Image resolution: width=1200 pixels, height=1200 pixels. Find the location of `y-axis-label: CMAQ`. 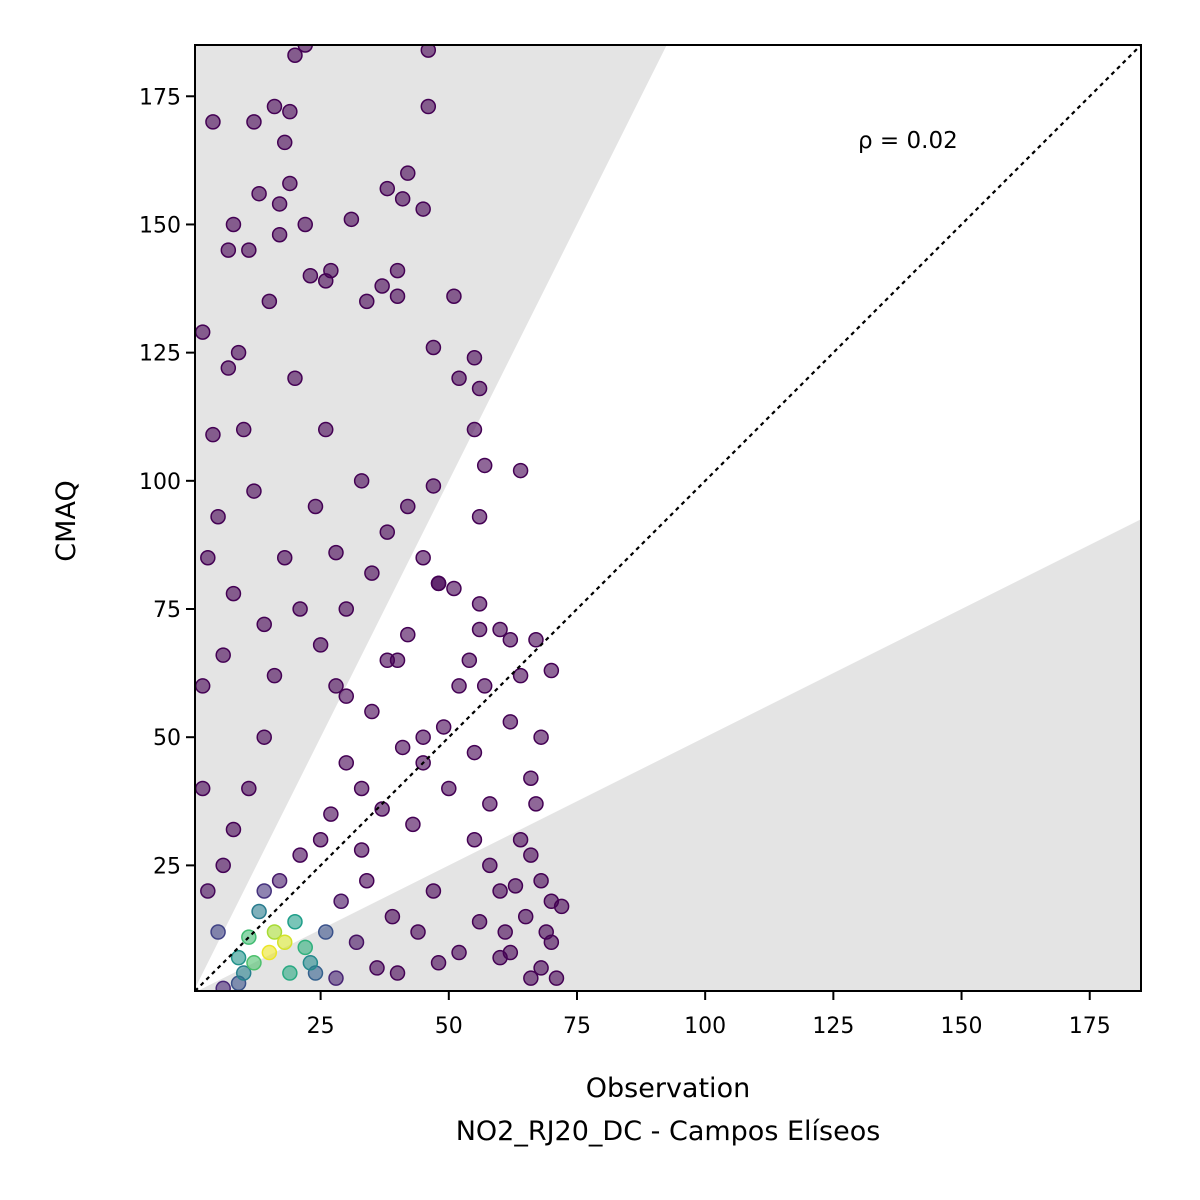

y-axis-label: CMAQ is located at coordinates (66, 520).